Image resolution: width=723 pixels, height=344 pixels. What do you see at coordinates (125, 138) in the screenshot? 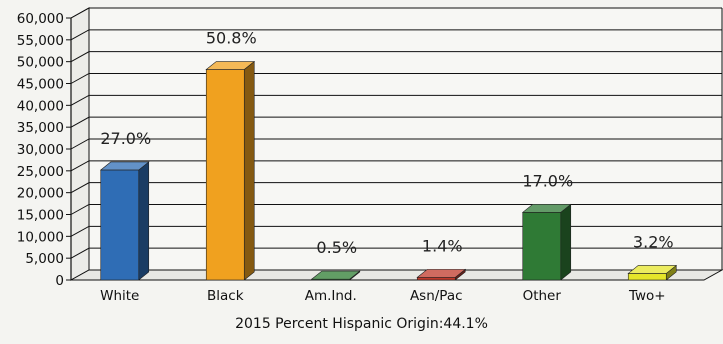
I see `data-label: 27.0%` at bounding box center [125, 138].